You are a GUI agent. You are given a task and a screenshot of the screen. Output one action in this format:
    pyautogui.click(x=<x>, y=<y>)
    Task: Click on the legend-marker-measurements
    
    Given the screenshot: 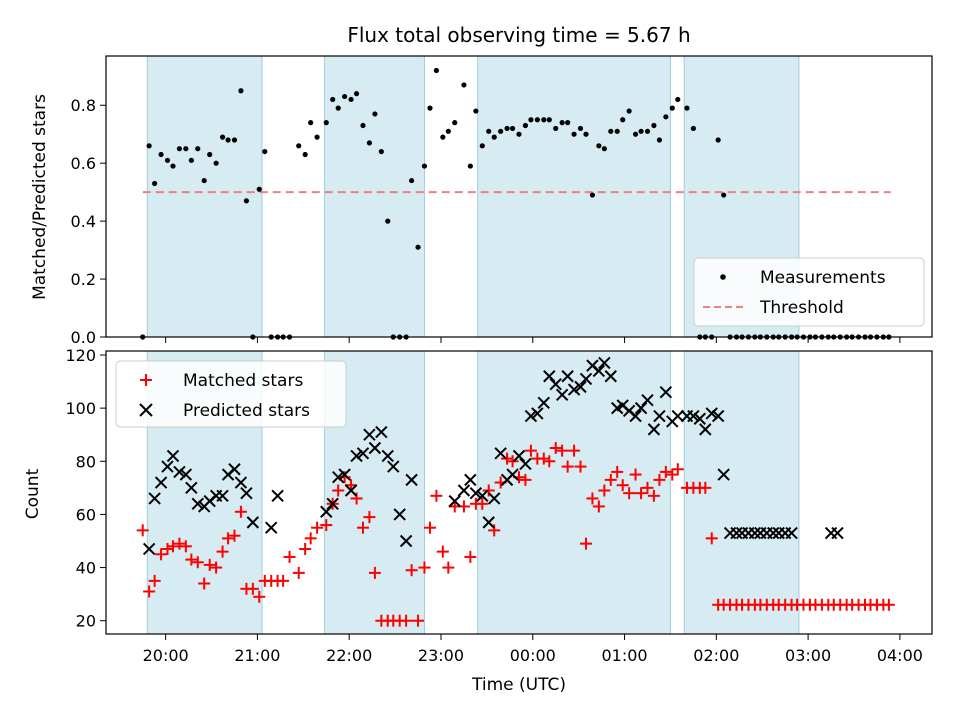 What is the action you would take?
    pyautogui.click(x=723, y=277)
    